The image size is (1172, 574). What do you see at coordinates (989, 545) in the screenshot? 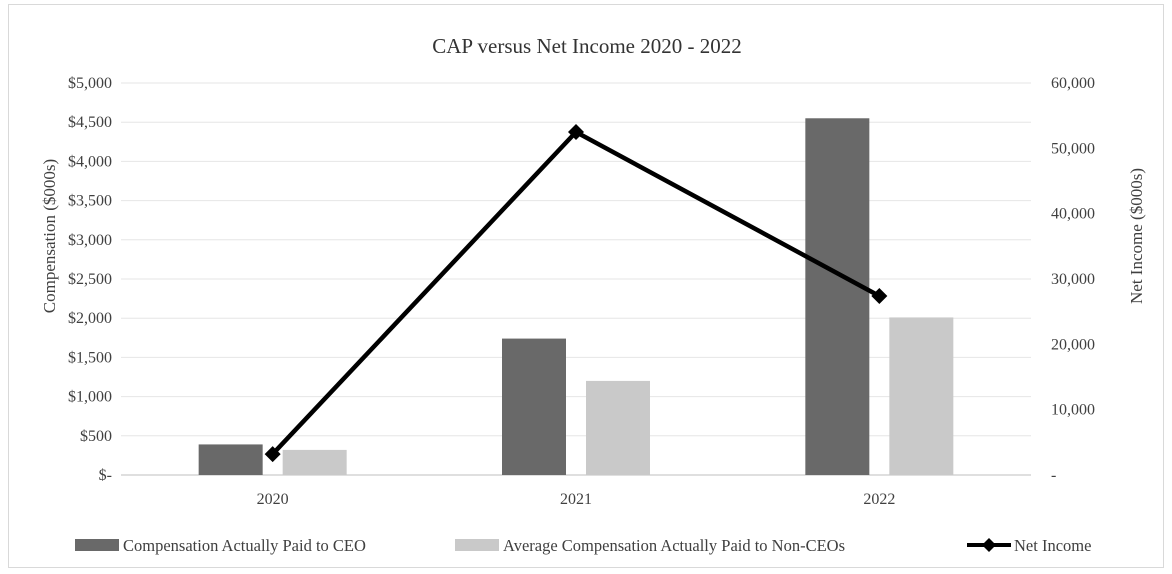
I see `legend-marker` at bounding box center [989, 545].